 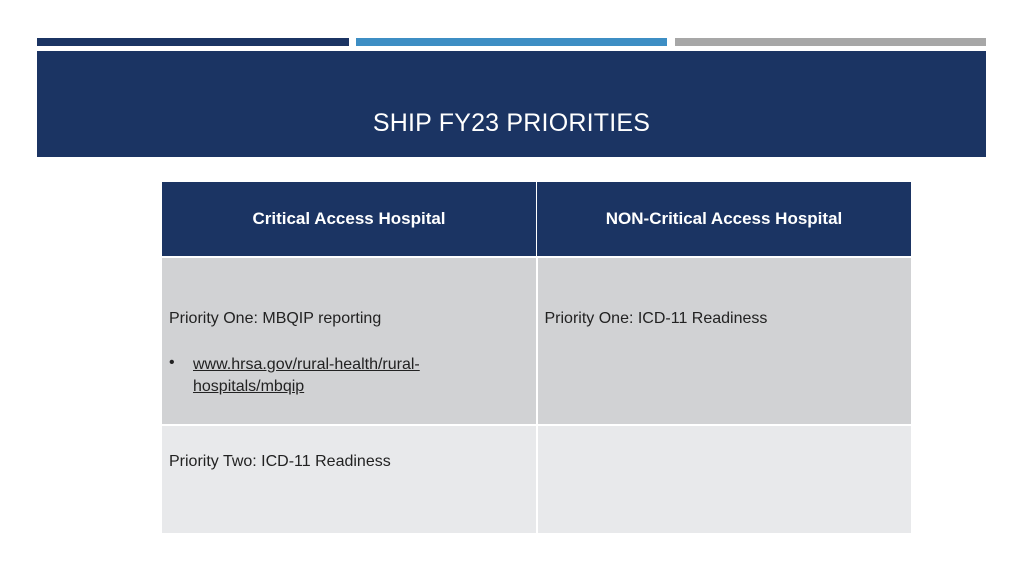 What do you see at coordinates (275, 318) in the screenshot?
I see `priority-one-cah: Priority One: MBQIP reporting` at bounding box center [275, 318].